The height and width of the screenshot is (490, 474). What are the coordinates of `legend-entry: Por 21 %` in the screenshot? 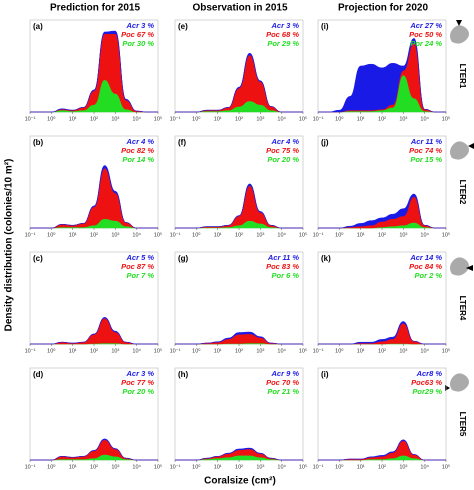 It's located at (283, 391).